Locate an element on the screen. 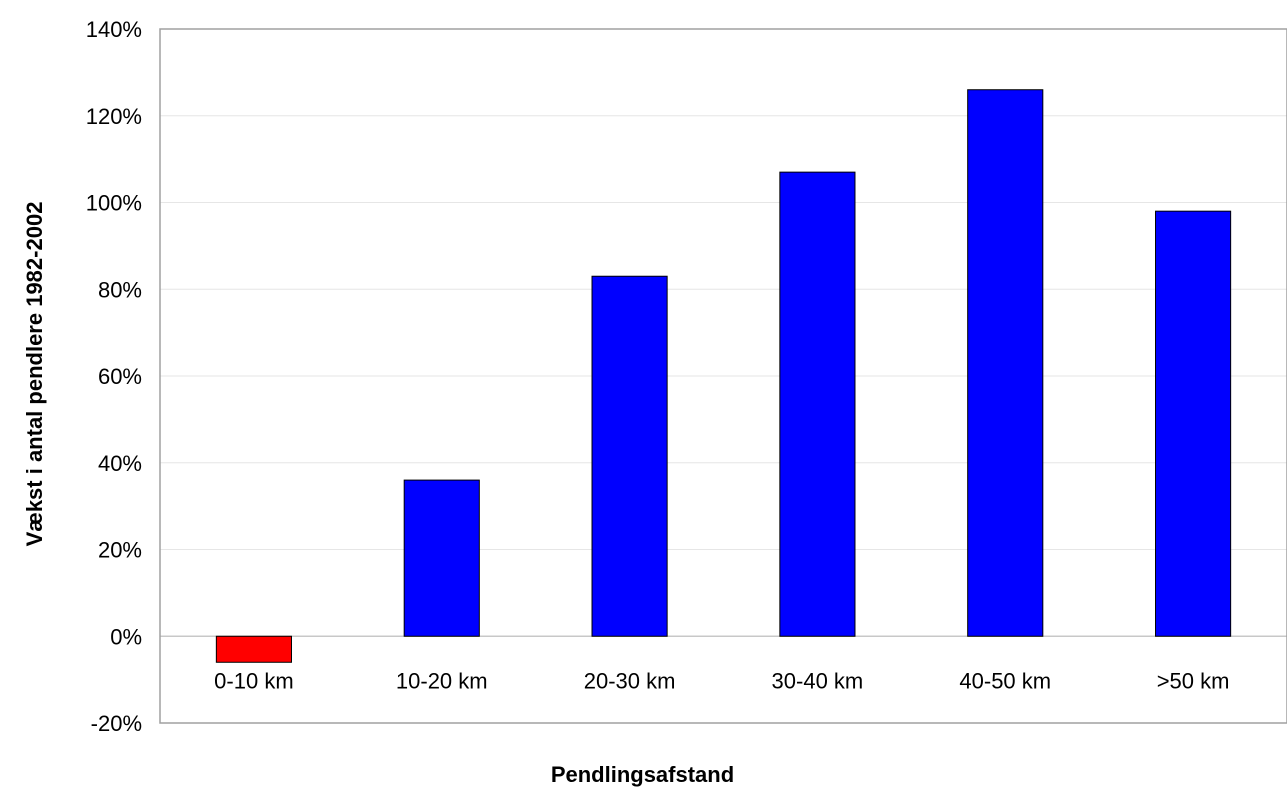 Image resolution: width=1287 pixels, height=789 pixels. x-category-label: 20-30 km is located at coordinates (630, 680).